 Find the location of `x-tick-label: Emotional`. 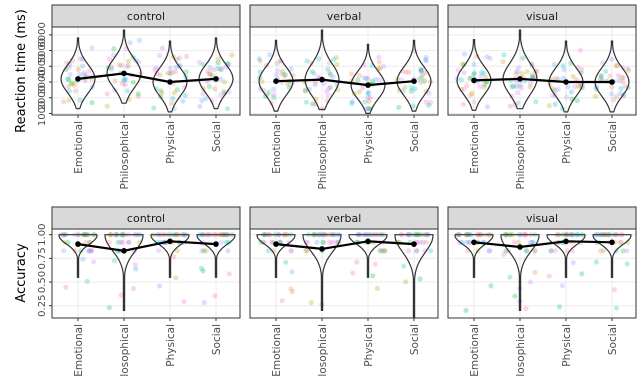

x-tick-label: Emotional is located at coordinates (475, 147).